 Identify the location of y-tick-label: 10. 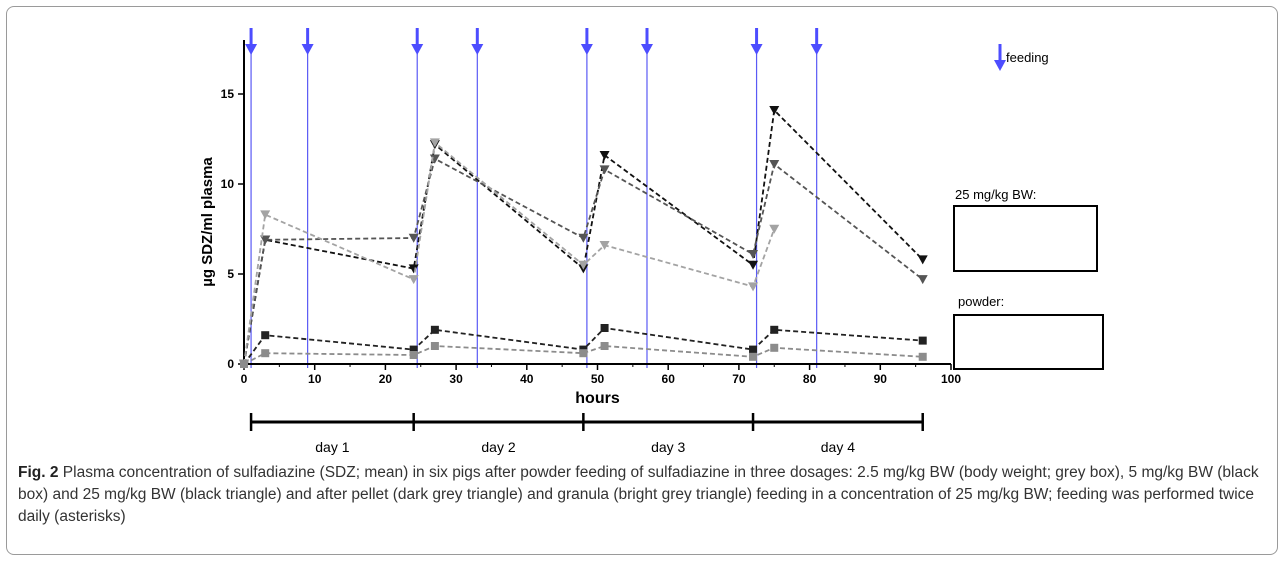
(228, 184).